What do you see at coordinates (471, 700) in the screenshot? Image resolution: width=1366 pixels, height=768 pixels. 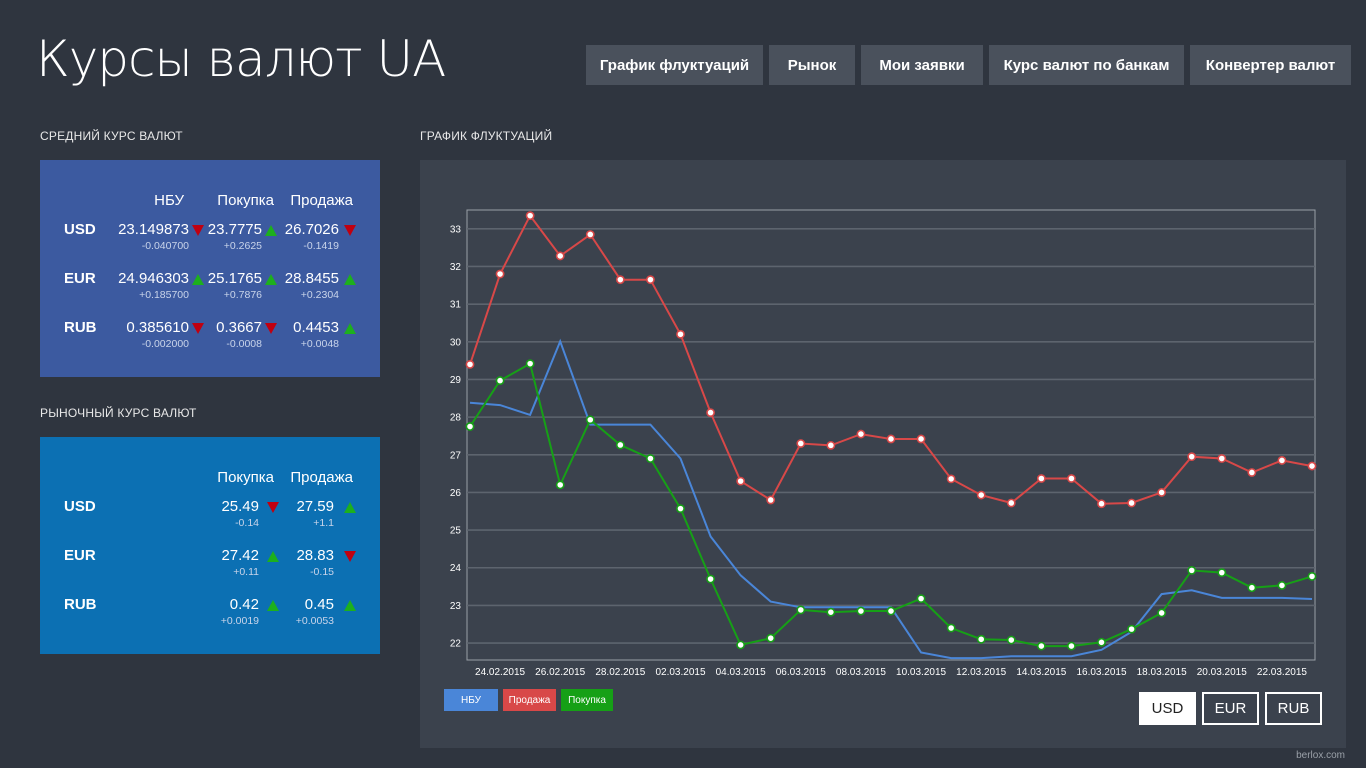 I see `legend-nbu: НБУ` at bounding box center [471, 700].